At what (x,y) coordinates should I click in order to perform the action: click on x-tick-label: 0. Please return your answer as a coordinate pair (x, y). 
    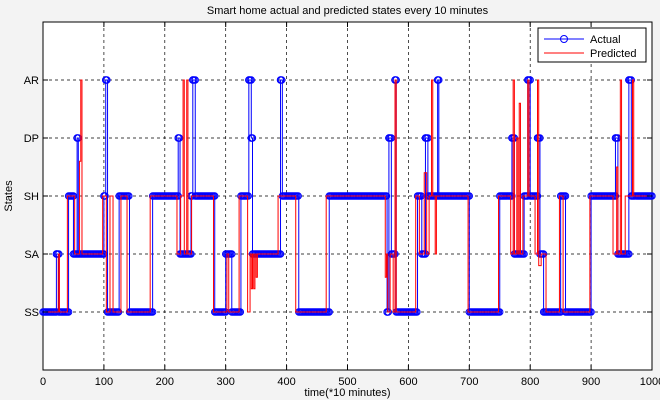
    Looking at the image, I should click on (43, 382).